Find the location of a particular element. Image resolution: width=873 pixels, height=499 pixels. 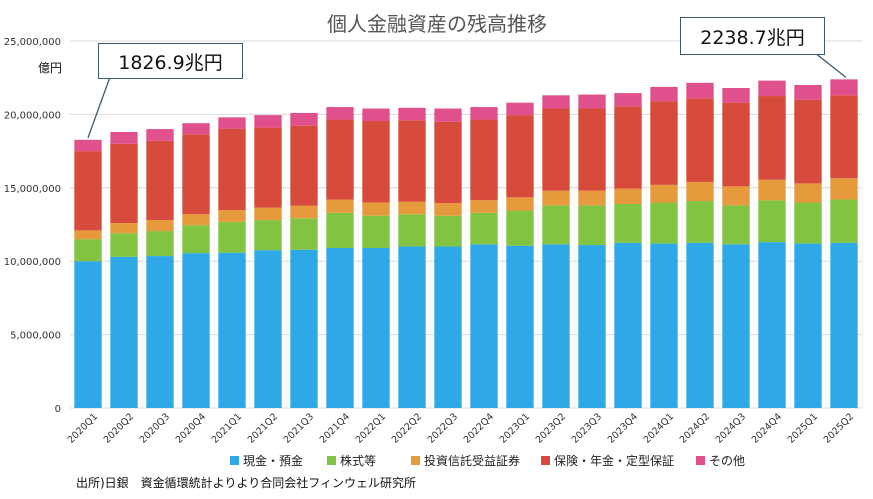

legend-label: その他 is located at coordinates (727, 461).